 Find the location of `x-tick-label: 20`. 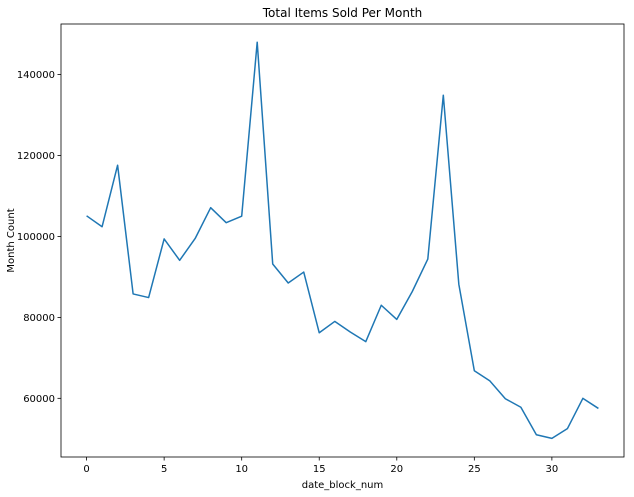

x-tick-label: 20 is located at coordinates (396, 469).